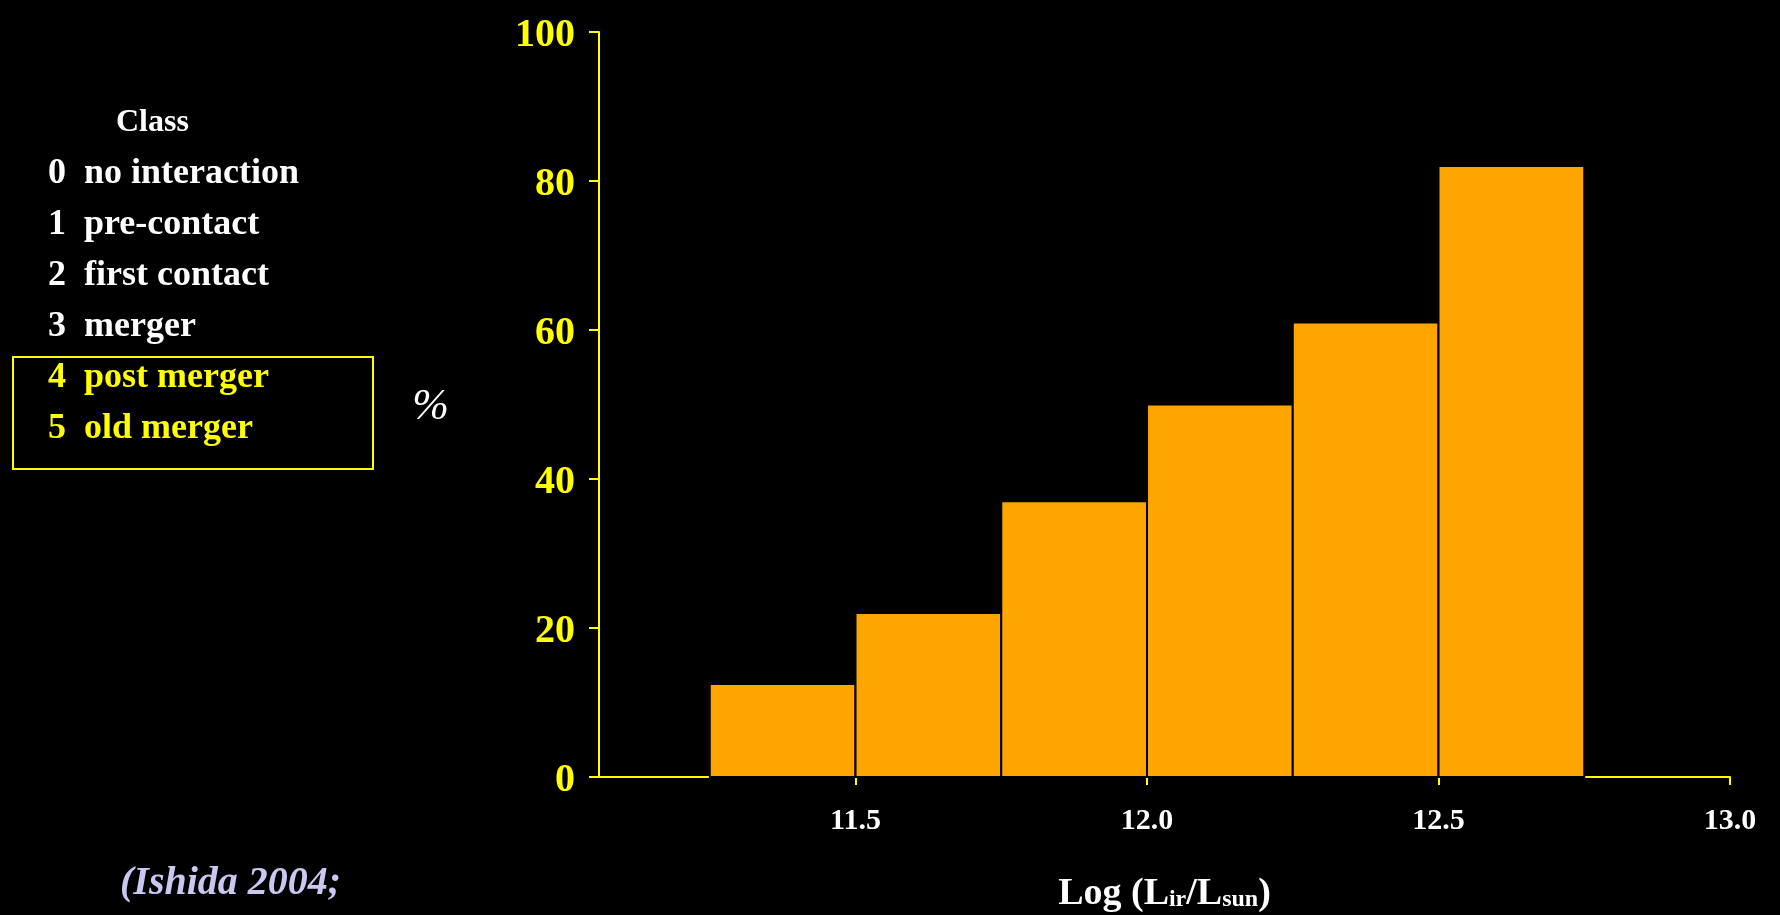 This screenshot has width=1780, height=915. I want to click on text: 4 post merger, so click(158, 375).